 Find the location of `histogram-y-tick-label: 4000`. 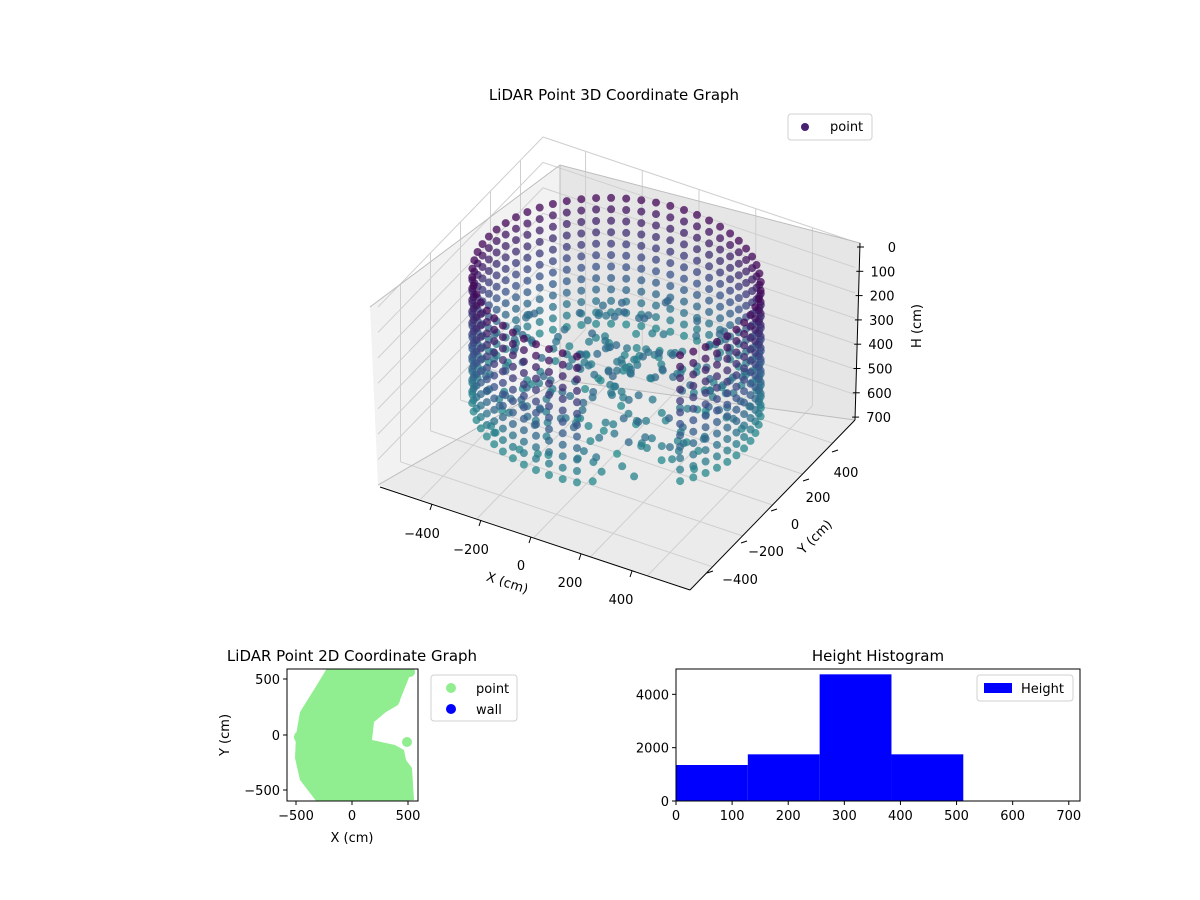

histogram-y-tick-label: 4000 is located at coordinates (652, 695).